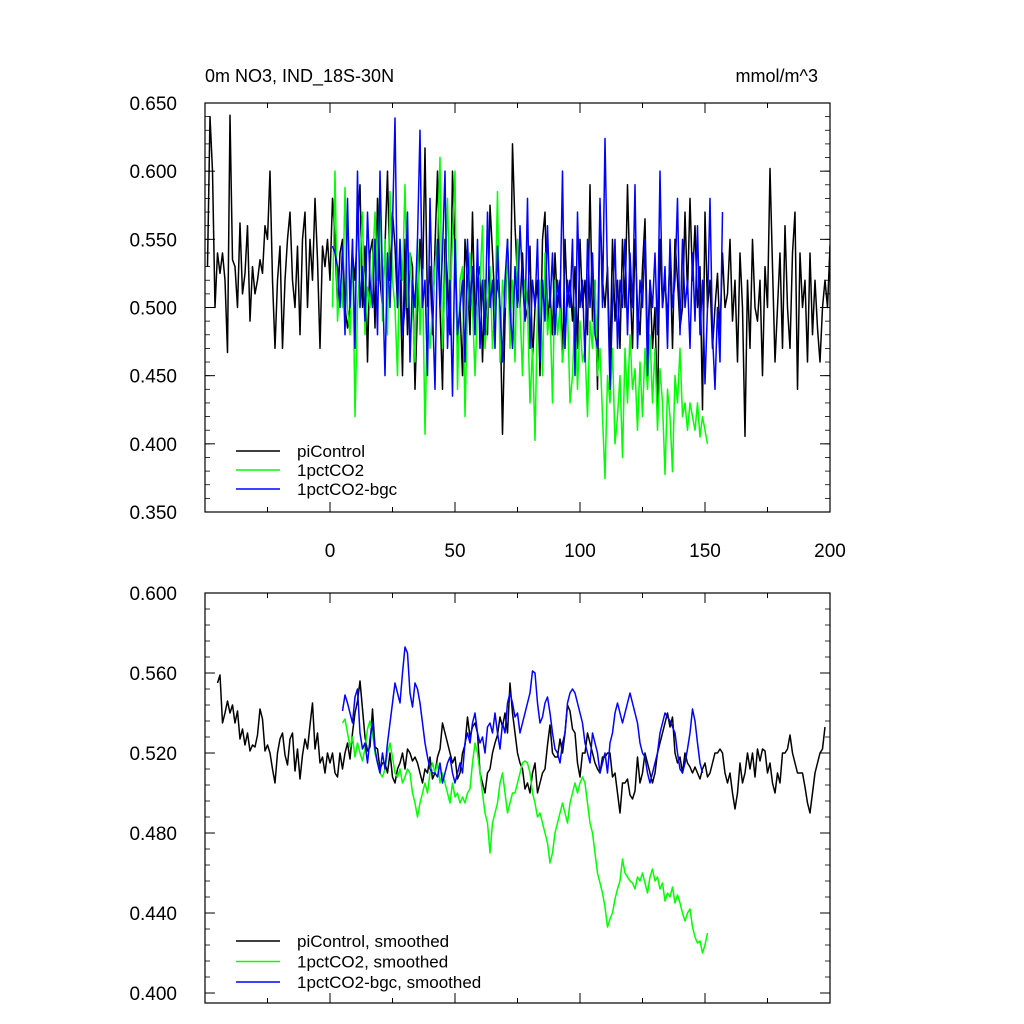 The image size is (1024, 1024). Describe the element at coordinates (153, 674) in the screenshot. I see `y-tick-label: 0.560` at that location.